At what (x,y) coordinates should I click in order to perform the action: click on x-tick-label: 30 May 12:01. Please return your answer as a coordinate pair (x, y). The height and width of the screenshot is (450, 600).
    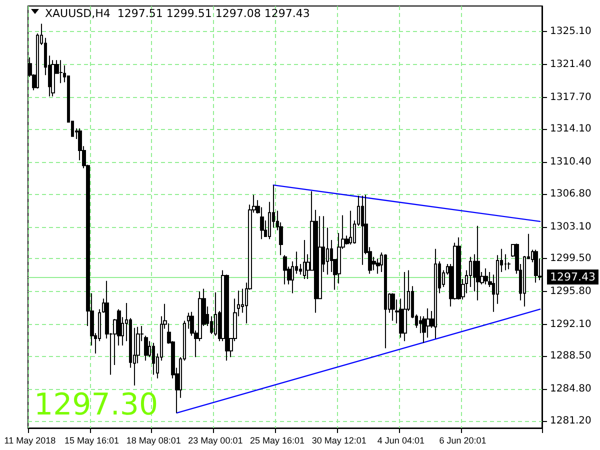
    Looking at the image, I should click on (339, 441).